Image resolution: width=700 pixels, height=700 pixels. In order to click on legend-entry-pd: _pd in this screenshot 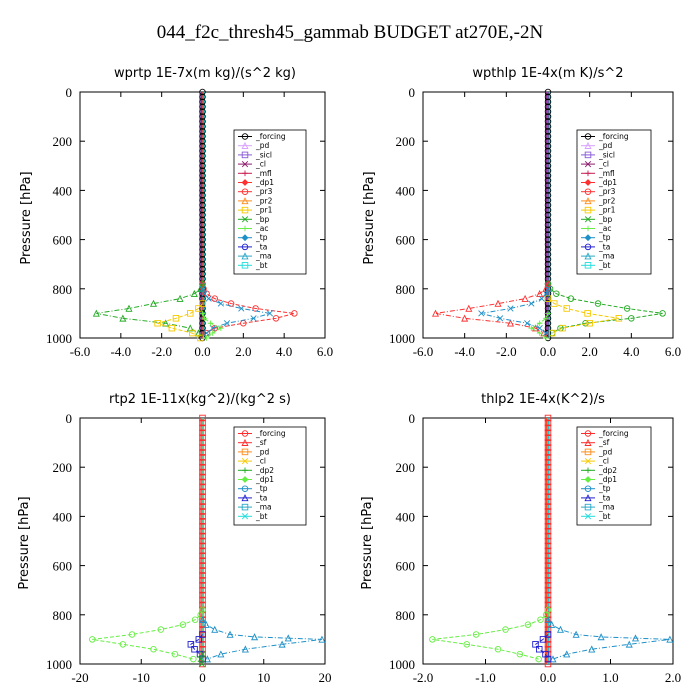, I will do `click(262, 145)`.